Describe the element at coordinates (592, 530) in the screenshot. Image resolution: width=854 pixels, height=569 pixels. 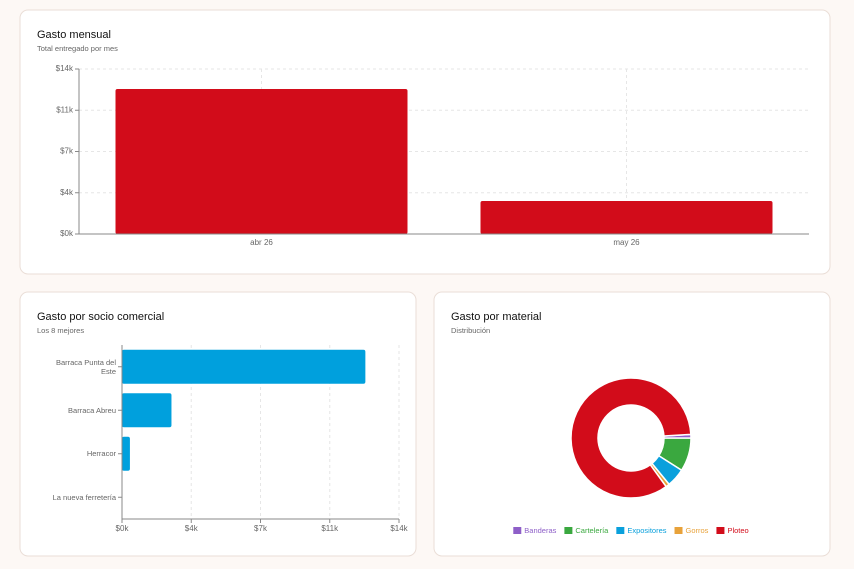
I see `legend-label: Cartelería` at that location.